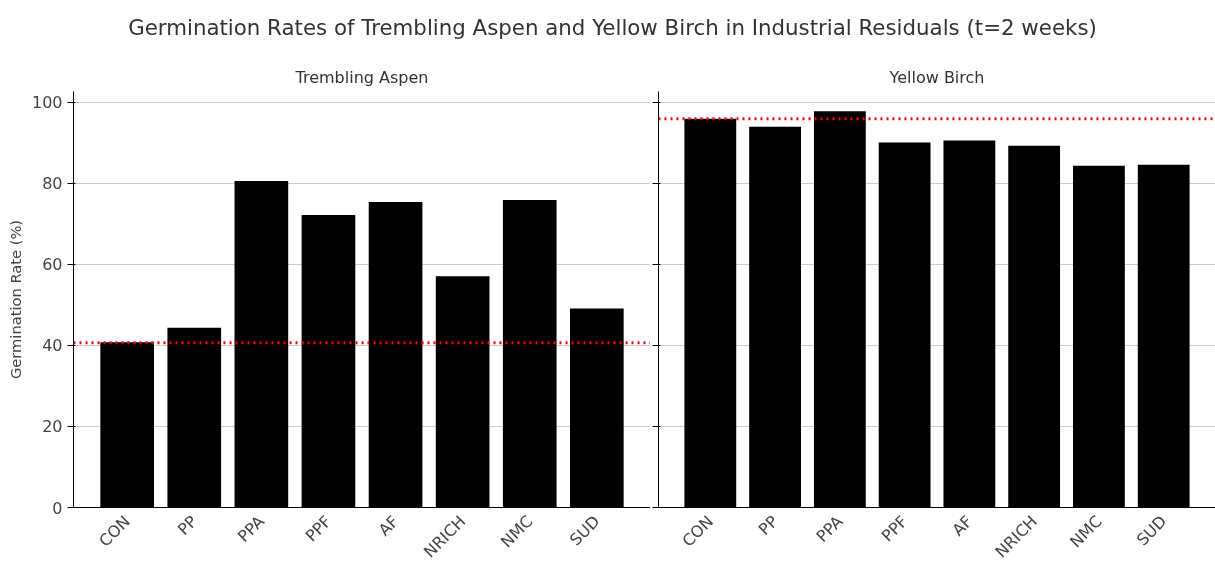  Describe the element at coordinates (52, 427) in the screenshot. I see `y-tick-label: 20` at that location.